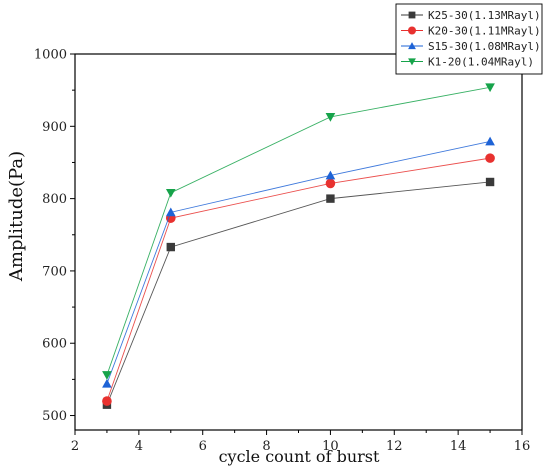  I want to click on x-tick-label: 14, so click(458, 446).